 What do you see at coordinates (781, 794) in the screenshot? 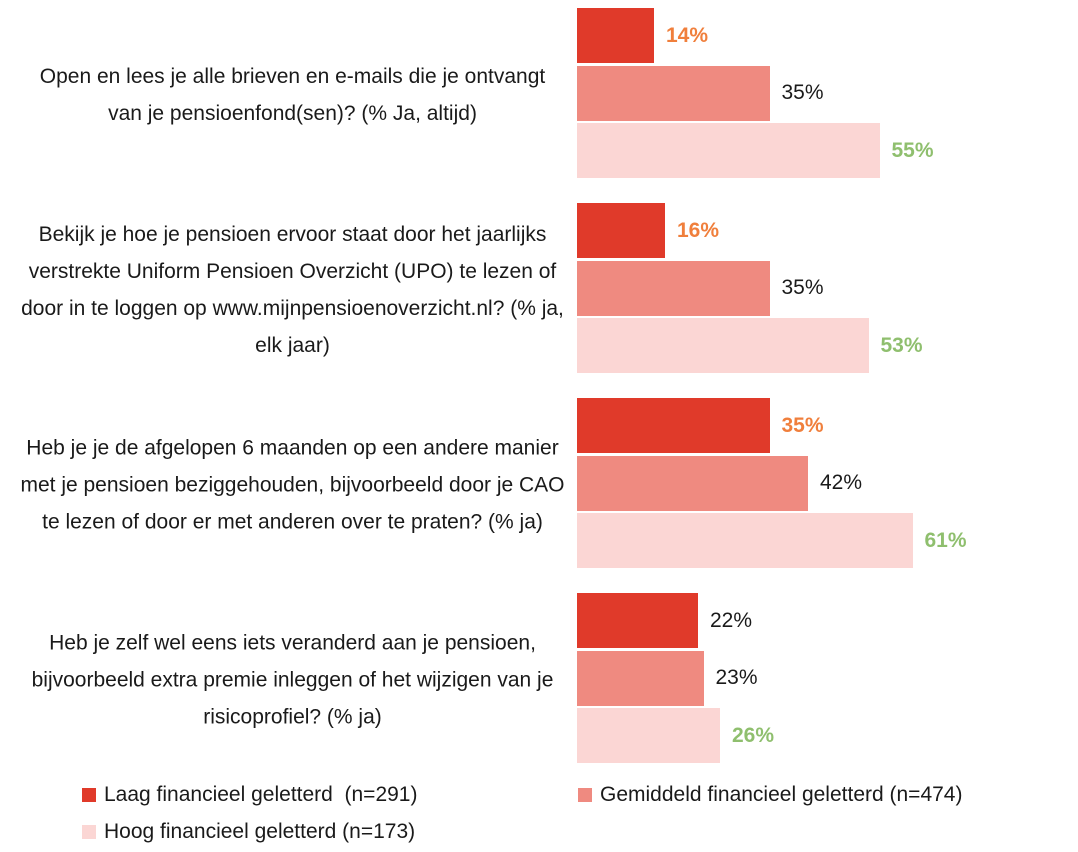
I see `legend-label: Gemiddeld financieel geletterd (n=474)` at bounding box center [781, 794].